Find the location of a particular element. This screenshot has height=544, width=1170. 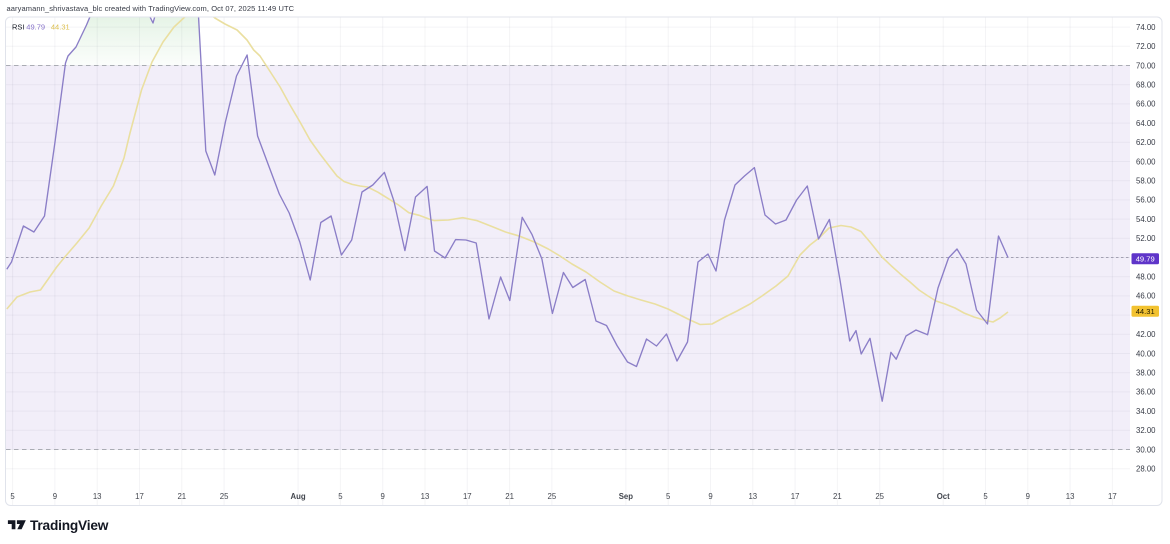

svg-text: RSI is located at coordinates (18, 27).